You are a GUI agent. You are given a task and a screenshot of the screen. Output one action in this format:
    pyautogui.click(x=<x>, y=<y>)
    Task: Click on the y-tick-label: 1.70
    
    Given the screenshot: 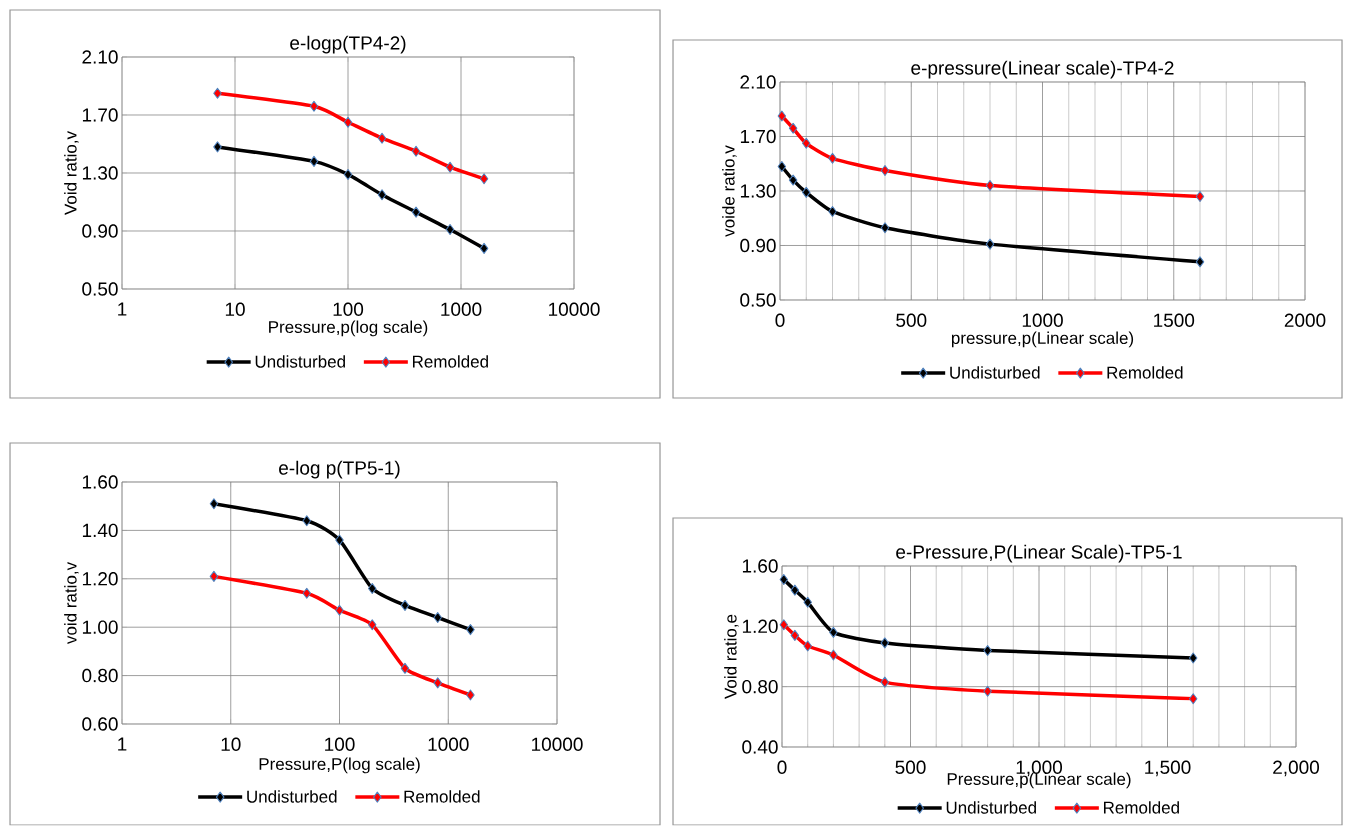 What is the action you would take?
    pyautogui.click(x=758, y=136)
    